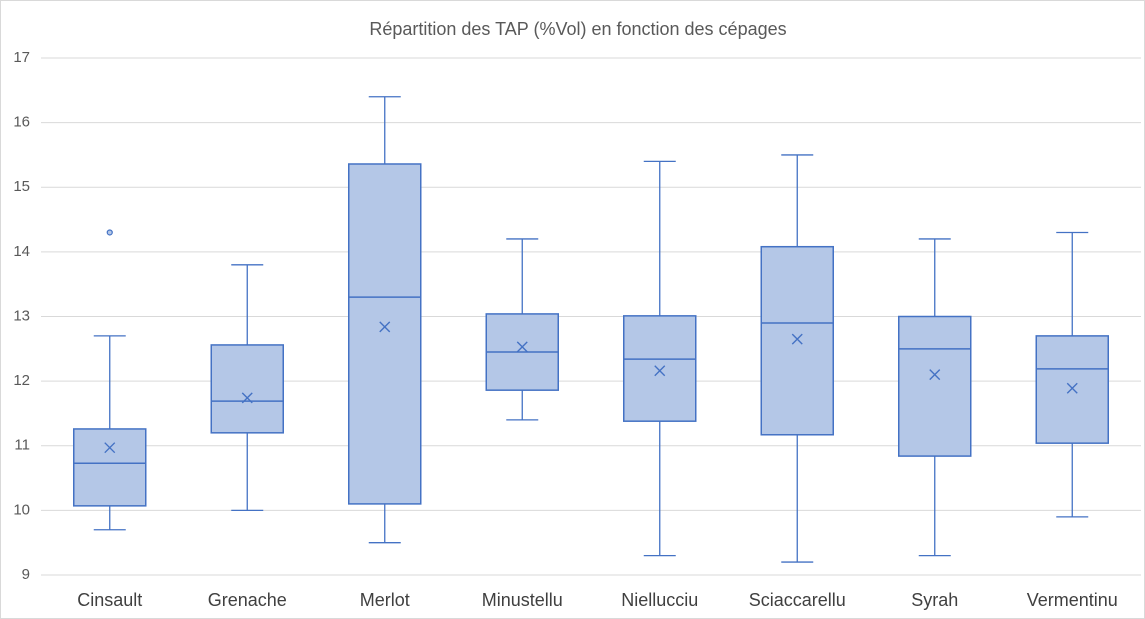 The height and width of the screenshot is (619, 1145). What do you see at coordinates (21, 251) in the screenshot?
I see `y-tick-label: 14` at bounding box center [21, 251].